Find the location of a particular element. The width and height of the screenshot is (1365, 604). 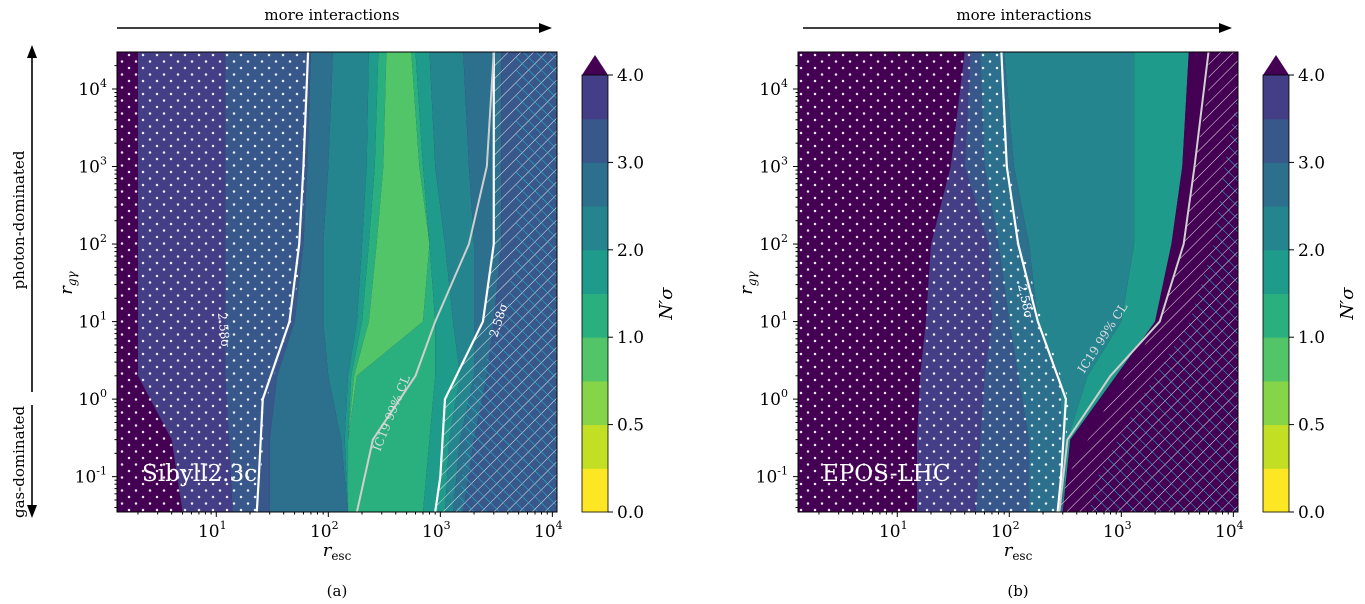

colorbar-tick-label: 1.0 is located at coordinates (1311, 338).